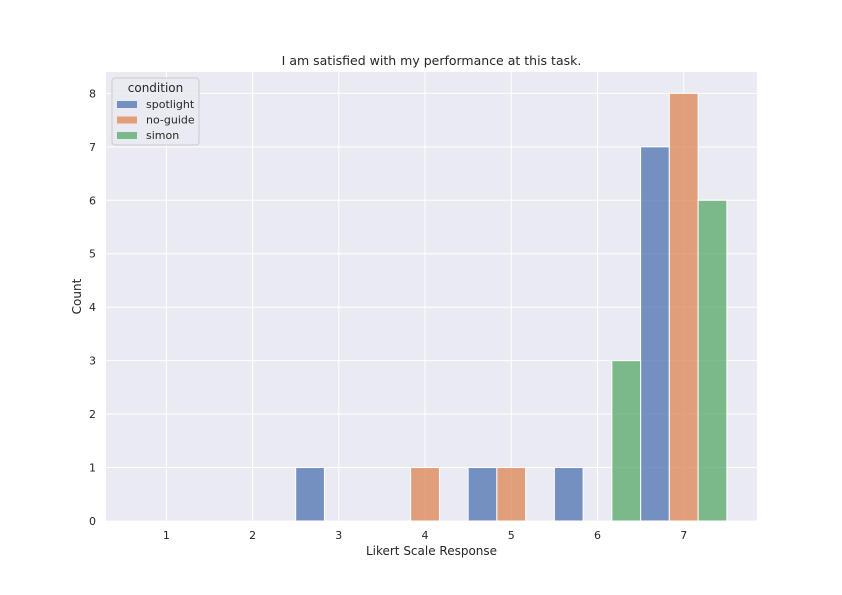  What do you see at coordinates (166, 535) in the screenshot?
I see `x-tick-label: 1` at bounding box center [166, 535].